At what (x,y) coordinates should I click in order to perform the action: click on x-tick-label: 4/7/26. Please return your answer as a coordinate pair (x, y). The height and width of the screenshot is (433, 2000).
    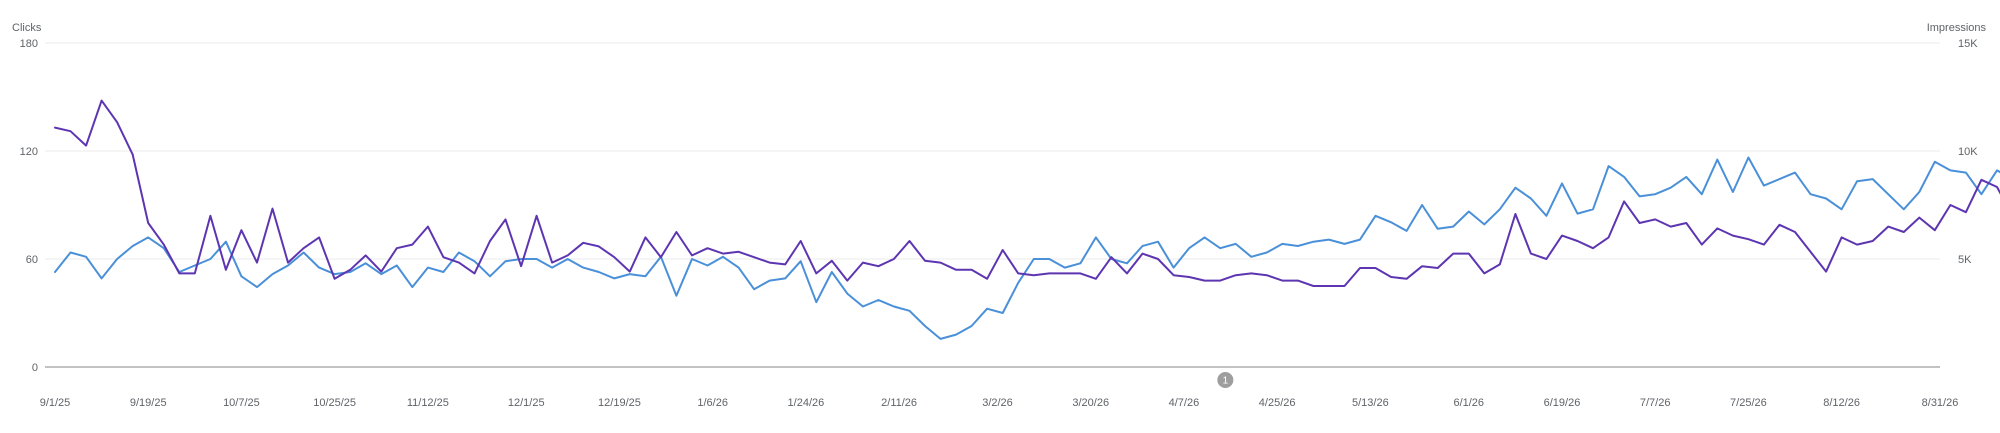
    Looking at the image, I should click on (1184, 403).